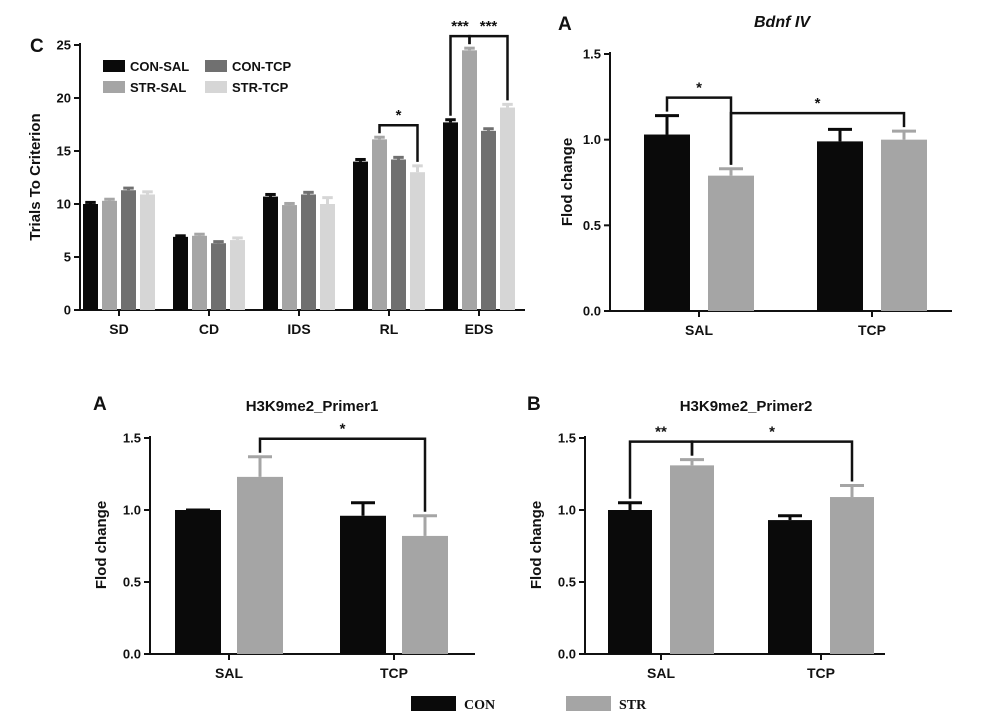 This screenshot has height=722, width=985. What do you see at coordinates (209, 329) in the screenshot?
I see `x-category-label: CD` at bounding box center [209, 329].